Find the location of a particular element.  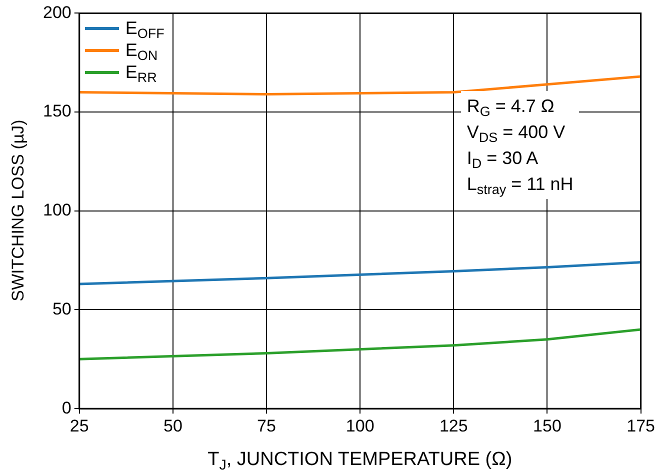

x-tick-label: 50 is located at coordinates (172, 426).